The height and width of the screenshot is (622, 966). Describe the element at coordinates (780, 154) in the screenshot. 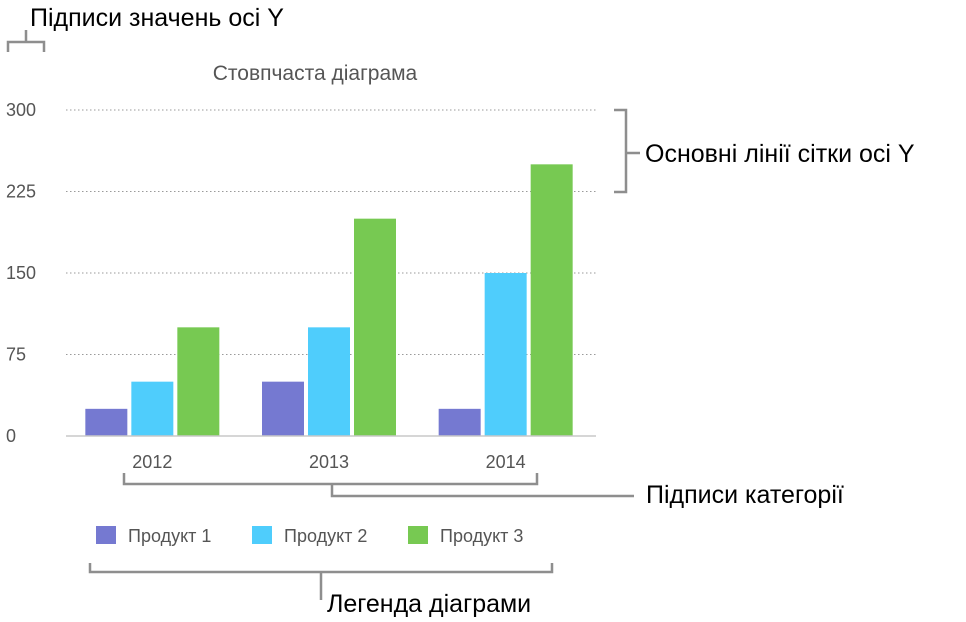

I see `callout-major-gridlines: Основні лінії сітки осі Y` at that location.